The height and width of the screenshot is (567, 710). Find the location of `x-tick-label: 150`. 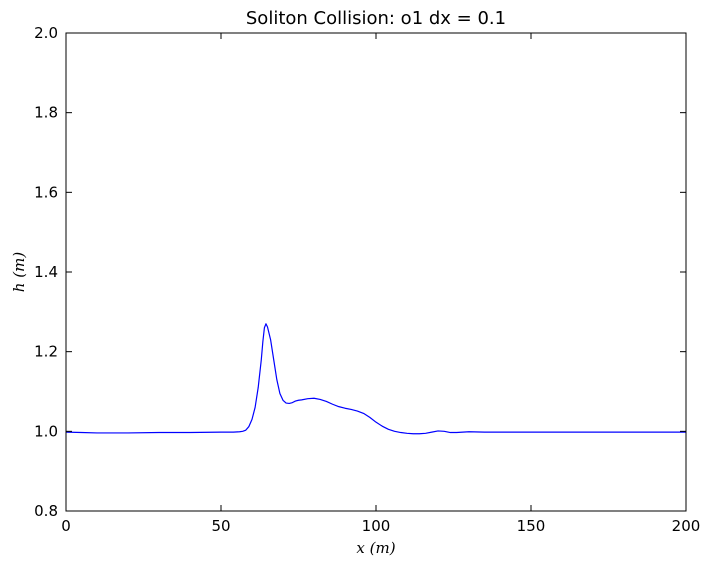

x-tick-label: 150 is located at coordinates (531, 526).